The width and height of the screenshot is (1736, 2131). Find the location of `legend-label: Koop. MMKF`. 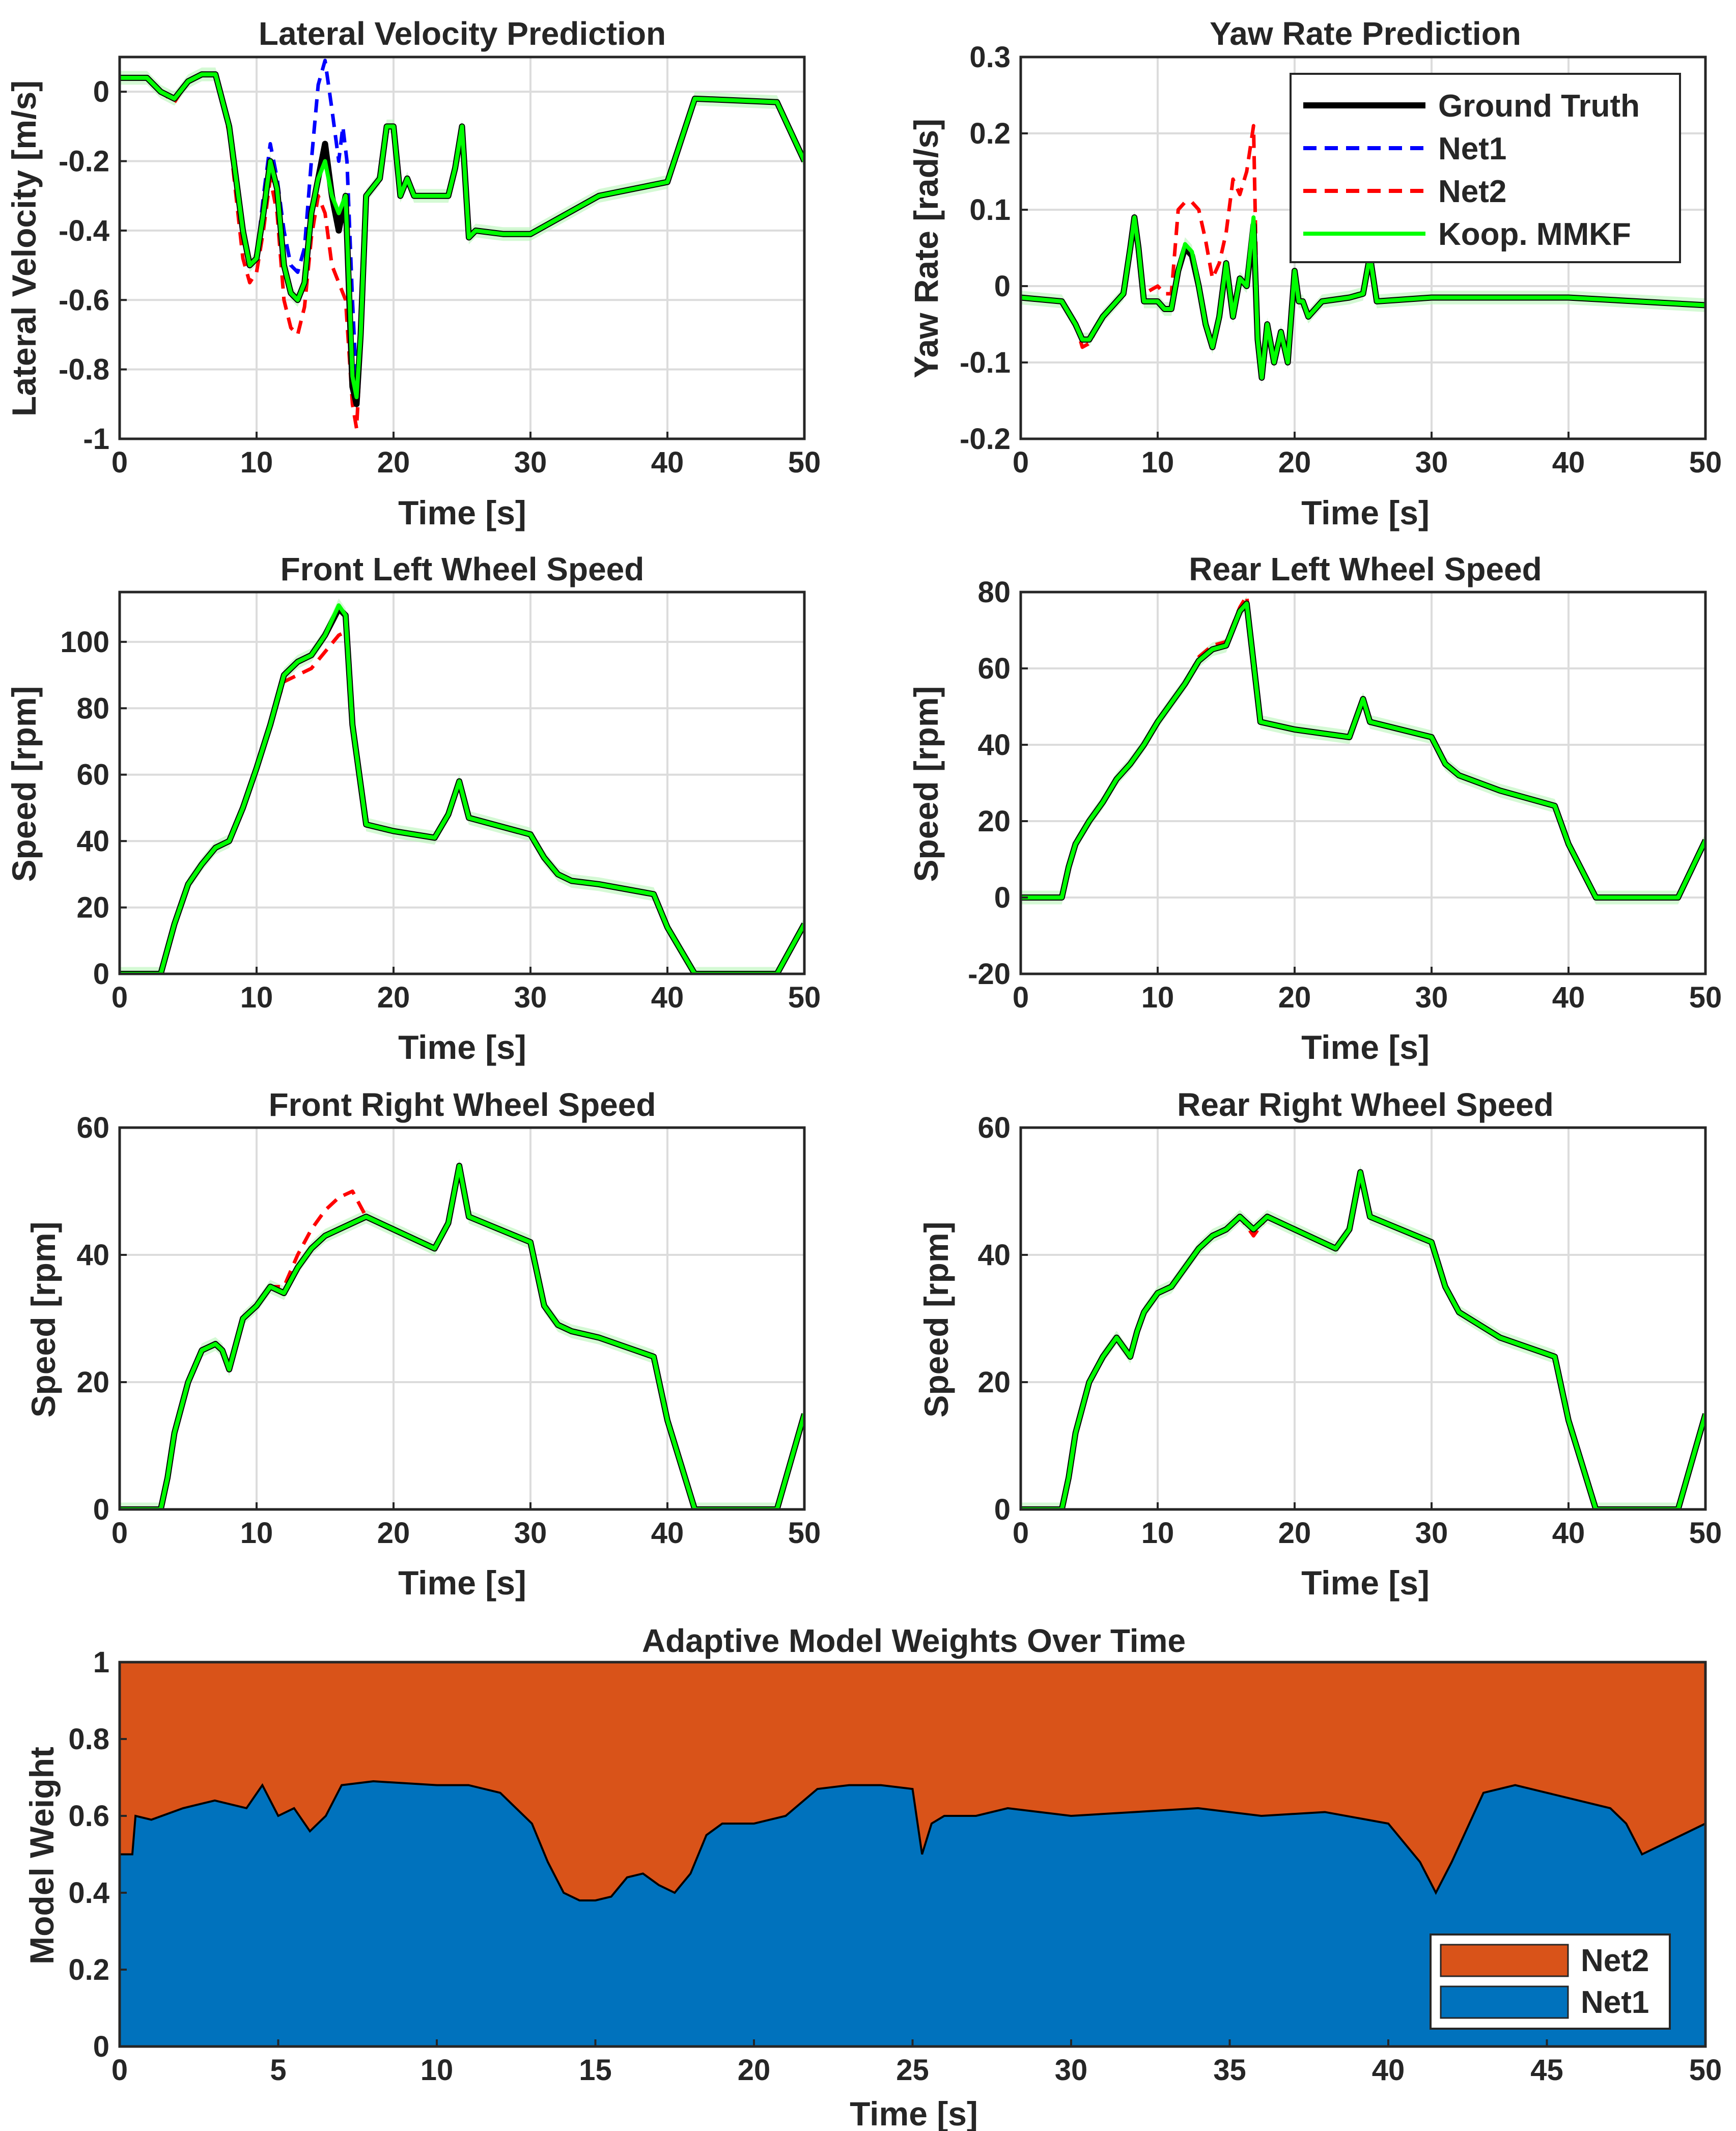

legend-label: Koop. MMKF is located at coordinates (1534, 234).